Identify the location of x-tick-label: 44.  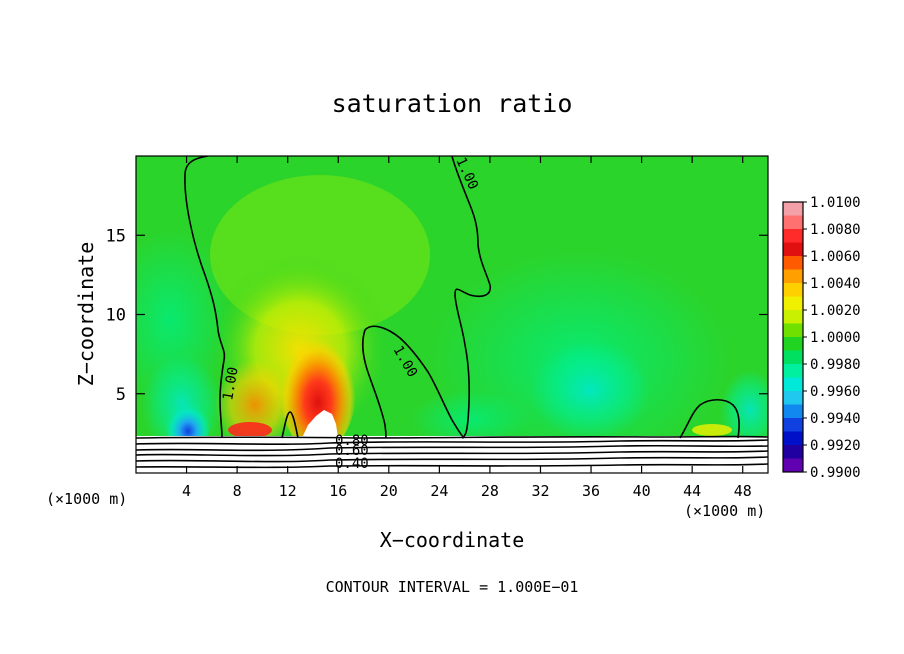
(692, 491).